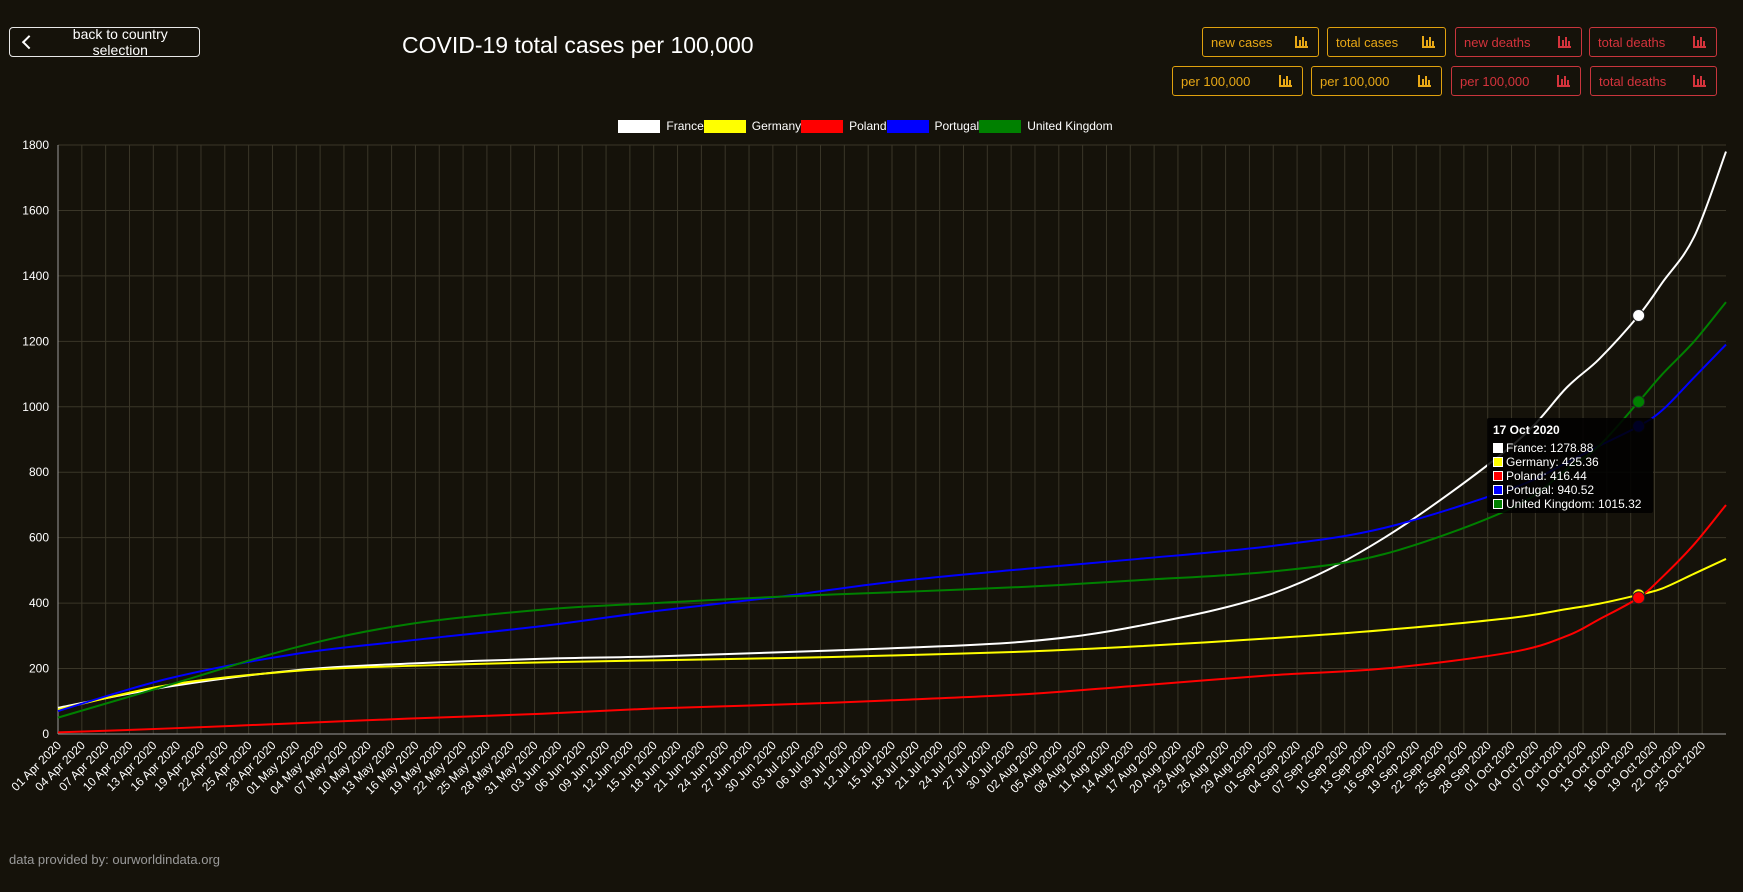 The height and width of the screenshot is (892, 1743). Describe the element at coordinates (35, 407) in the screenshot. I see `y-tick-label: 1000` at that location.